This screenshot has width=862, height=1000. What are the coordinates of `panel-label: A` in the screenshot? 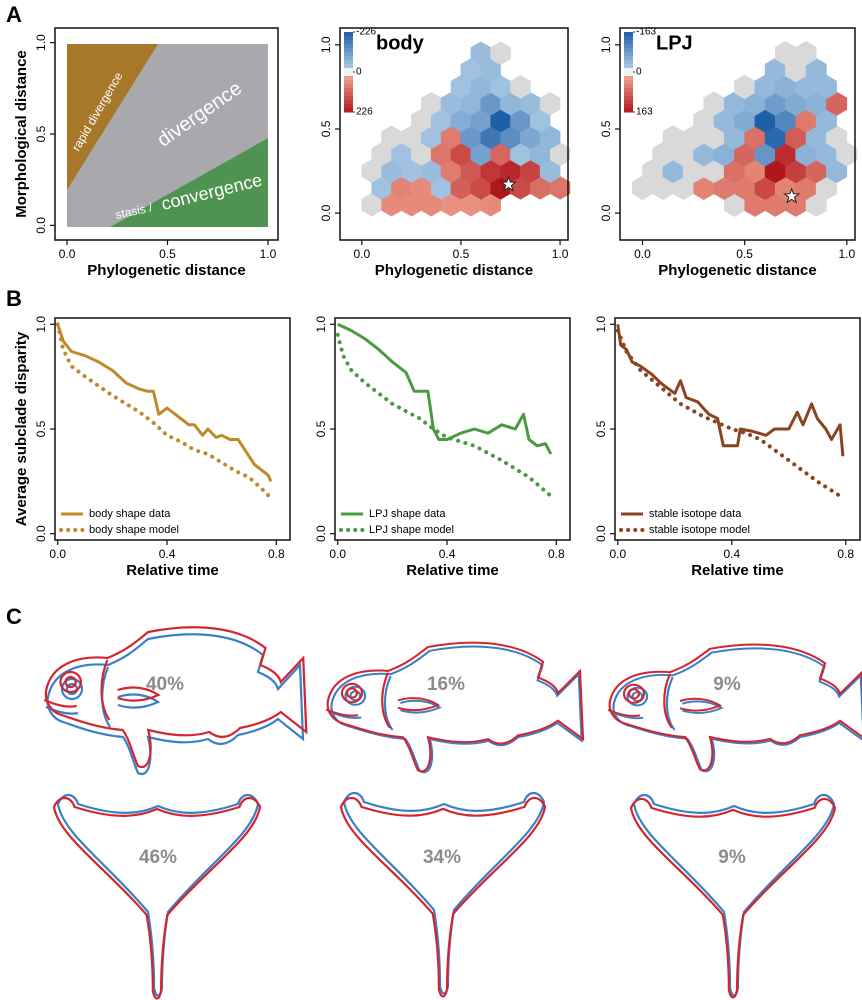 It's located at (14, 14).